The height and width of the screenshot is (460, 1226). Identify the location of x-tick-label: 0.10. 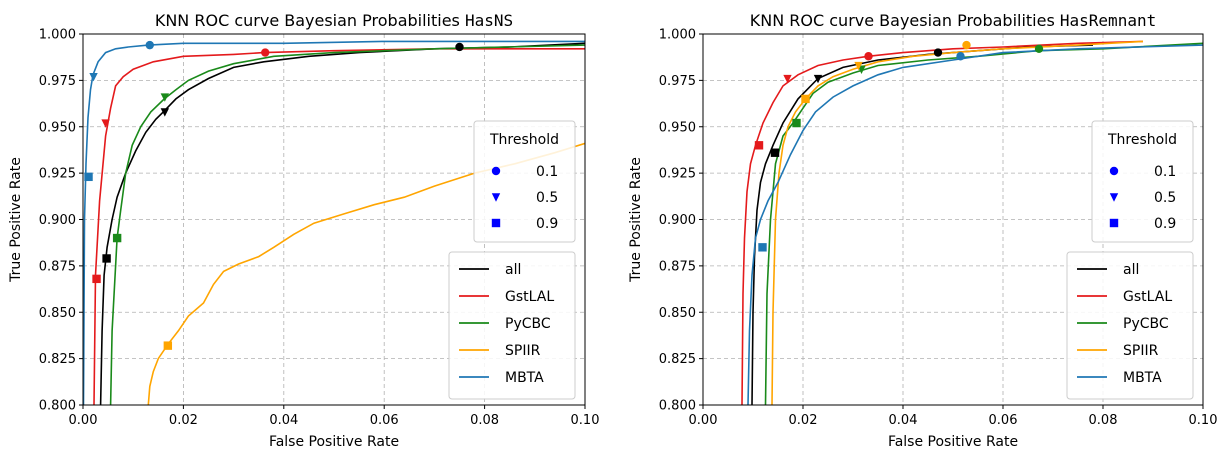
(585, 420).